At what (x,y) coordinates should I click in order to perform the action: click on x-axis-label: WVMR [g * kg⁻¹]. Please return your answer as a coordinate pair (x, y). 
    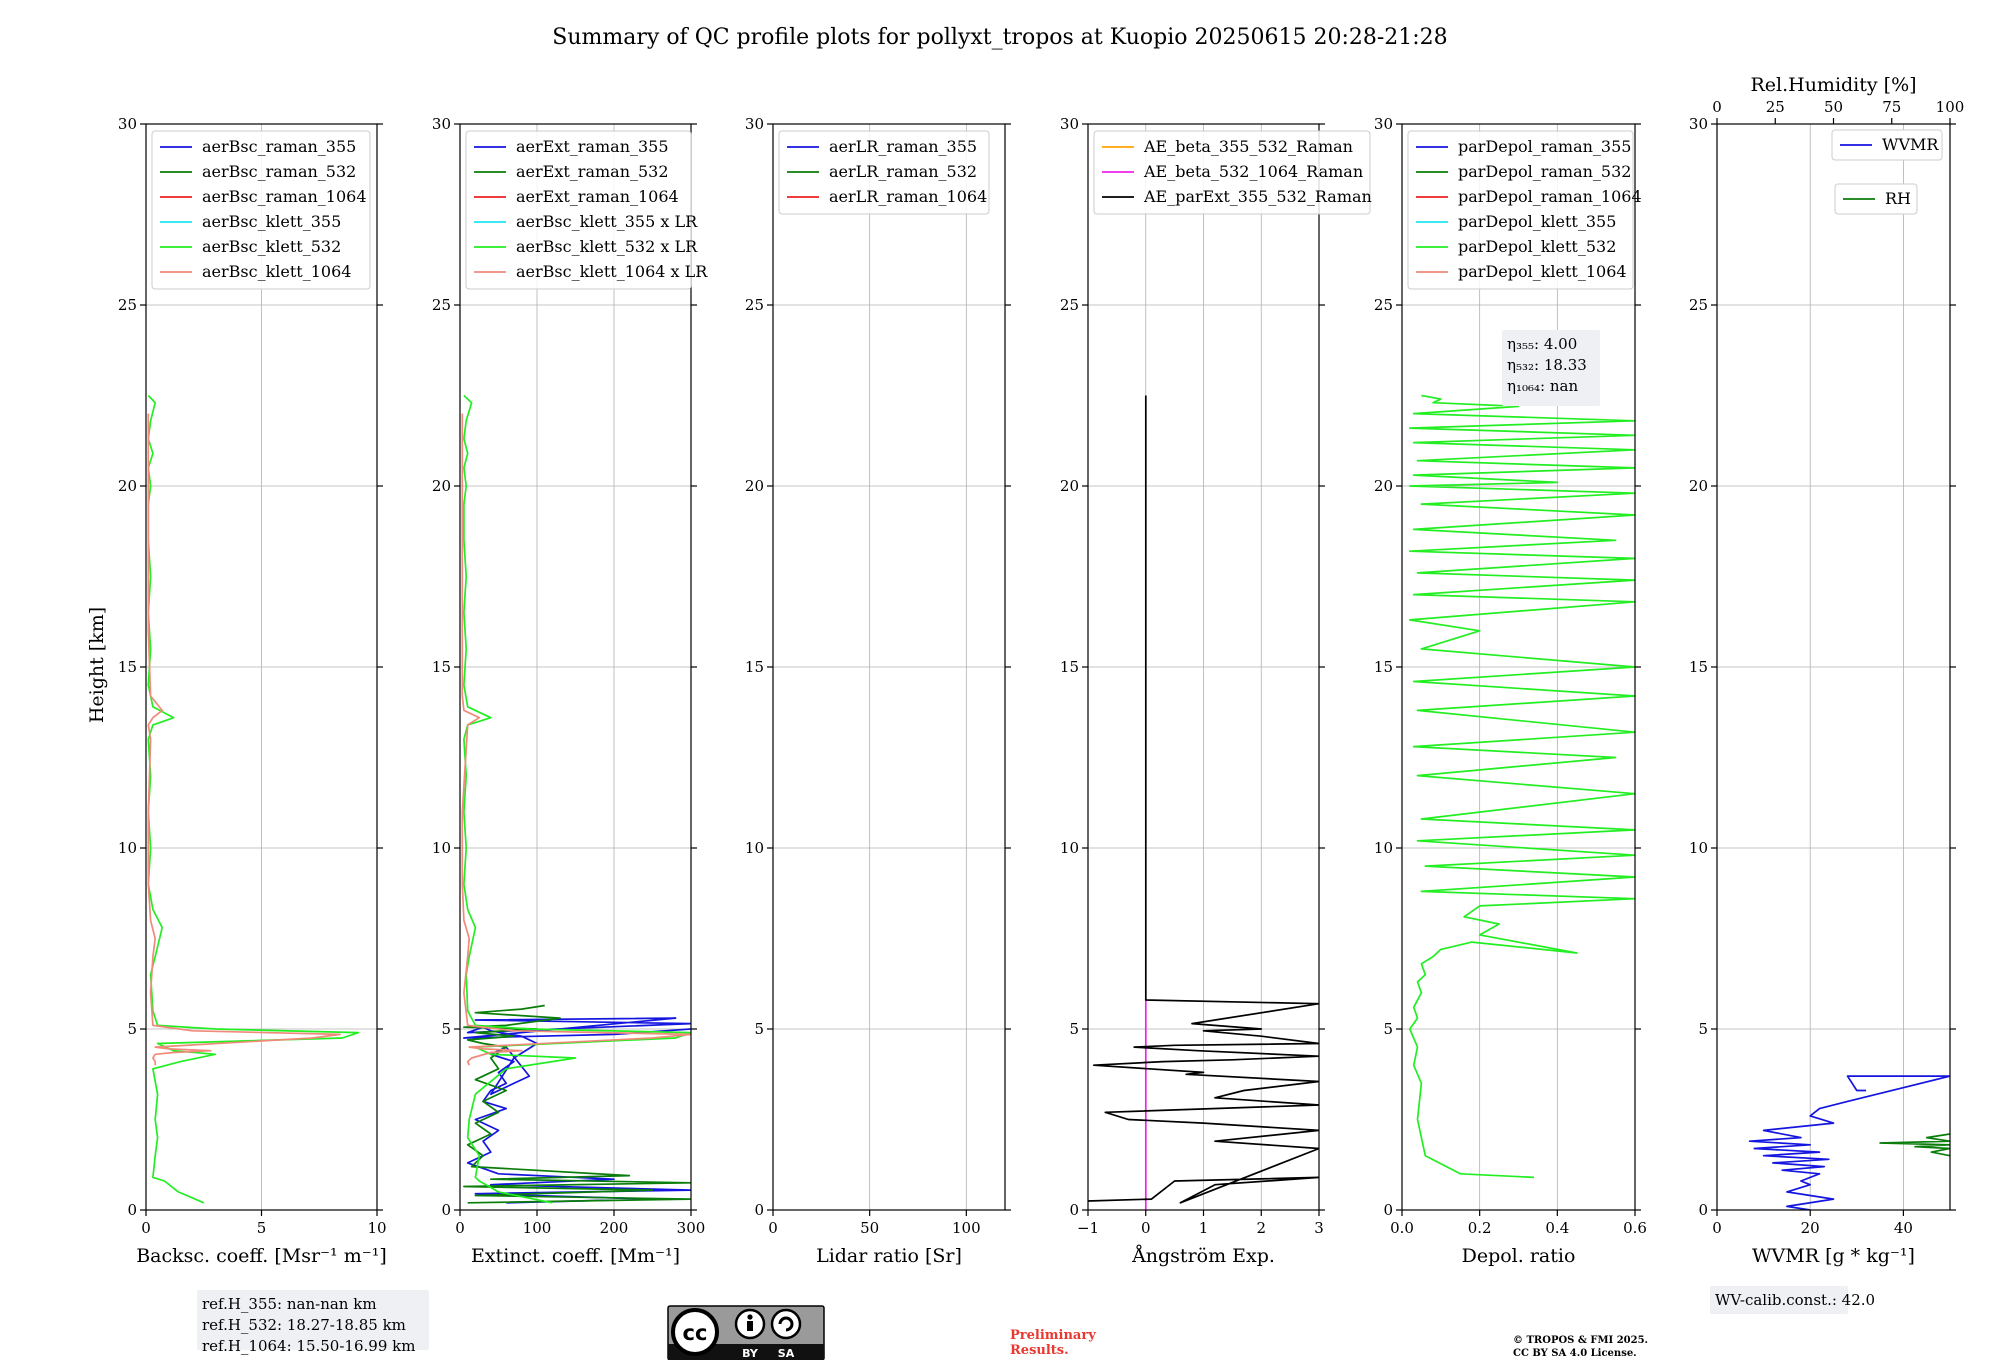
    Looking at the image, I should click on (1833, 1256).